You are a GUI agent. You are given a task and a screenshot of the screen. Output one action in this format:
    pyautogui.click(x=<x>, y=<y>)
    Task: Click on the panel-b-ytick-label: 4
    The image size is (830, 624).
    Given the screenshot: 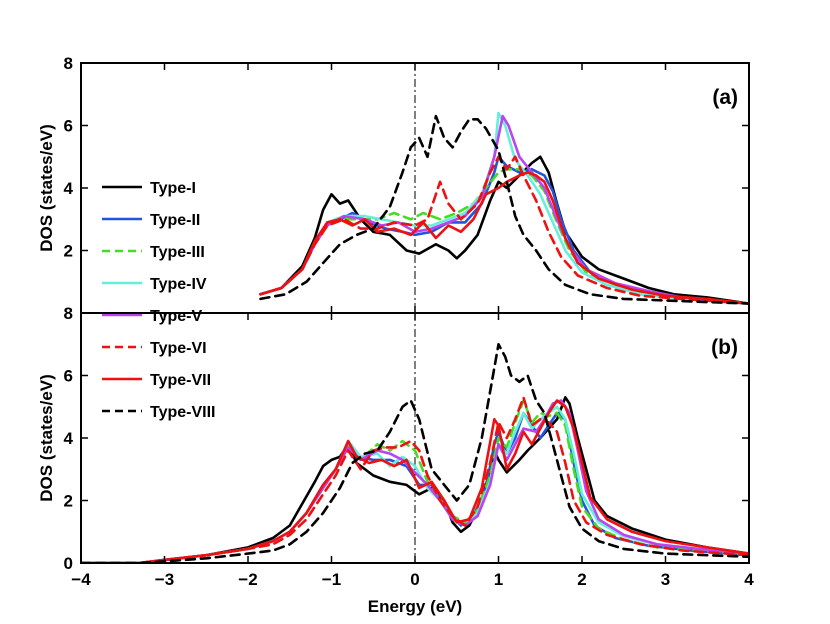 What is the action you would take?
    pyautogui.click(x=69, y=438)
    